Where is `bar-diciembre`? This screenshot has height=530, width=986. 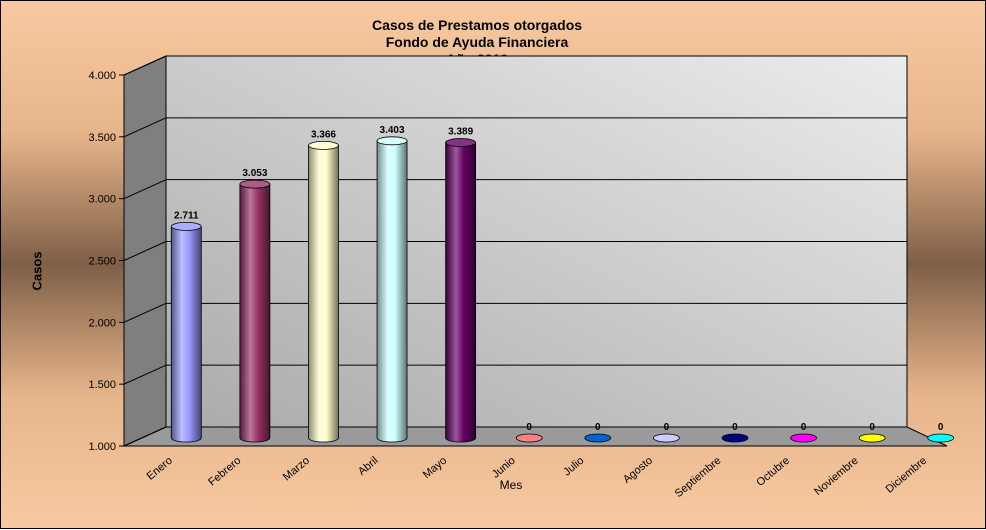 bar-diciembre is located at coordinates (941, 438).